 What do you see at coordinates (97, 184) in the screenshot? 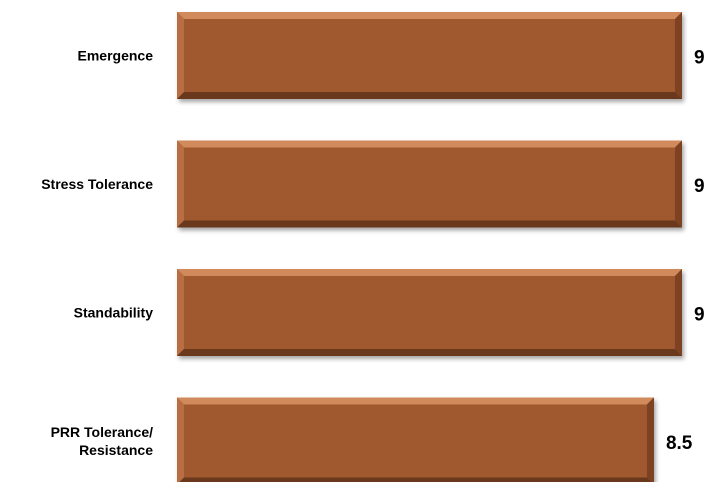
I see `category-label: Stress Tolerance` at bounding box center [97, 184].